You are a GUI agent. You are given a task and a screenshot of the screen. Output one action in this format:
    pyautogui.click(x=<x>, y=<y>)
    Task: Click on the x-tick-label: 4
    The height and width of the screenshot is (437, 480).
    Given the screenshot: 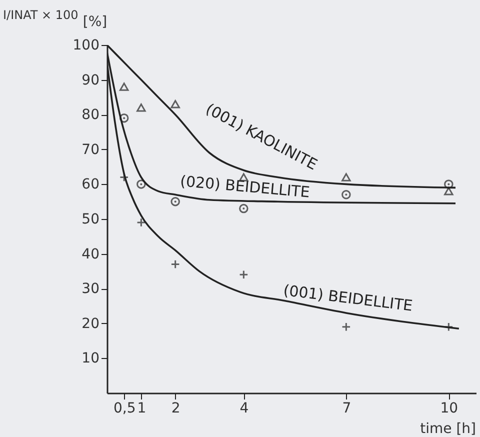 What is the action you would take?
    pyautogui.click(x=244, y=408)
    